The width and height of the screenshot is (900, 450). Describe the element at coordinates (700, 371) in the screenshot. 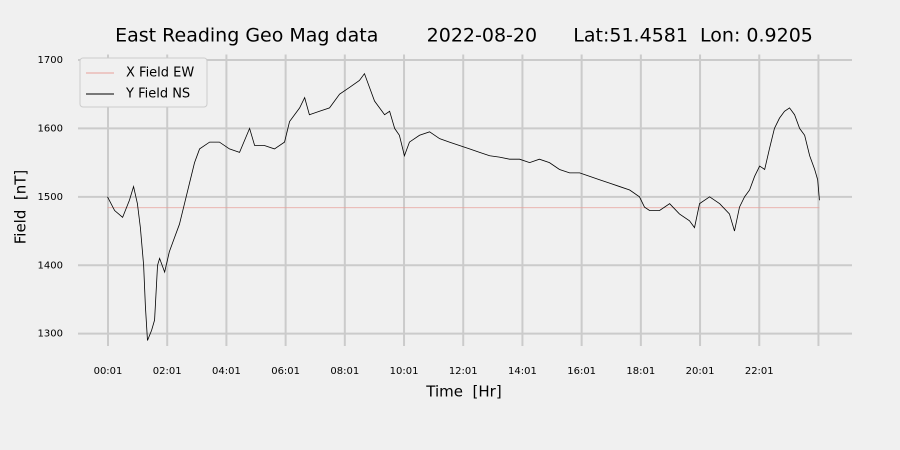

I see `x-tick-label: 20:01` at that location.